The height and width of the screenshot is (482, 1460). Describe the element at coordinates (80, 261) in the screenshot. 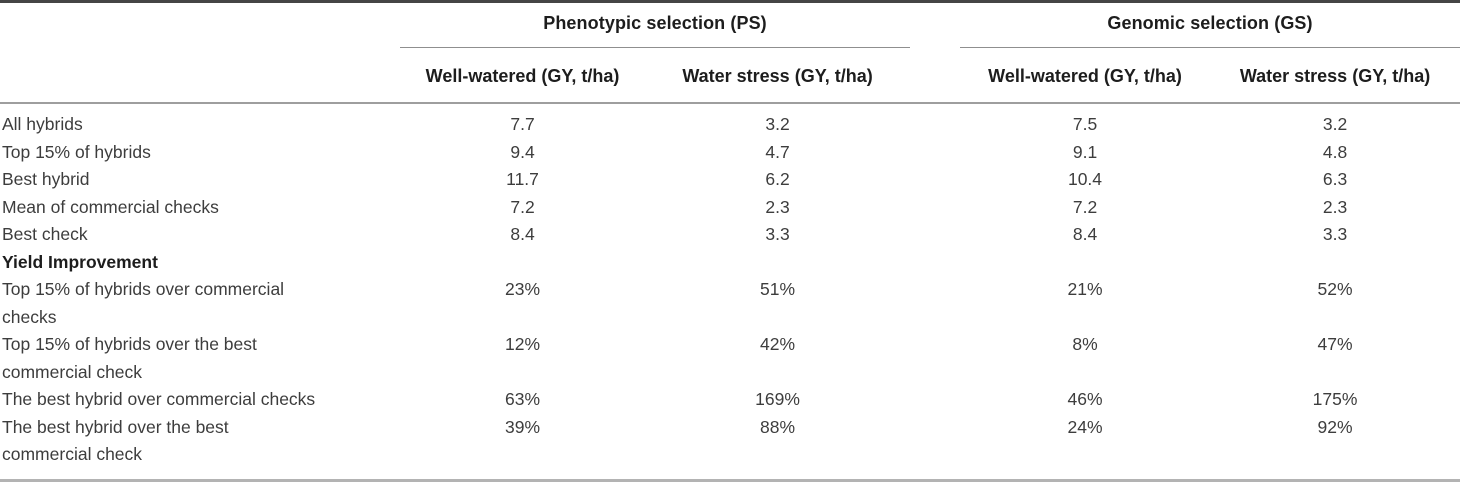

I see `section-header-label: Yield Improvement` at that location.